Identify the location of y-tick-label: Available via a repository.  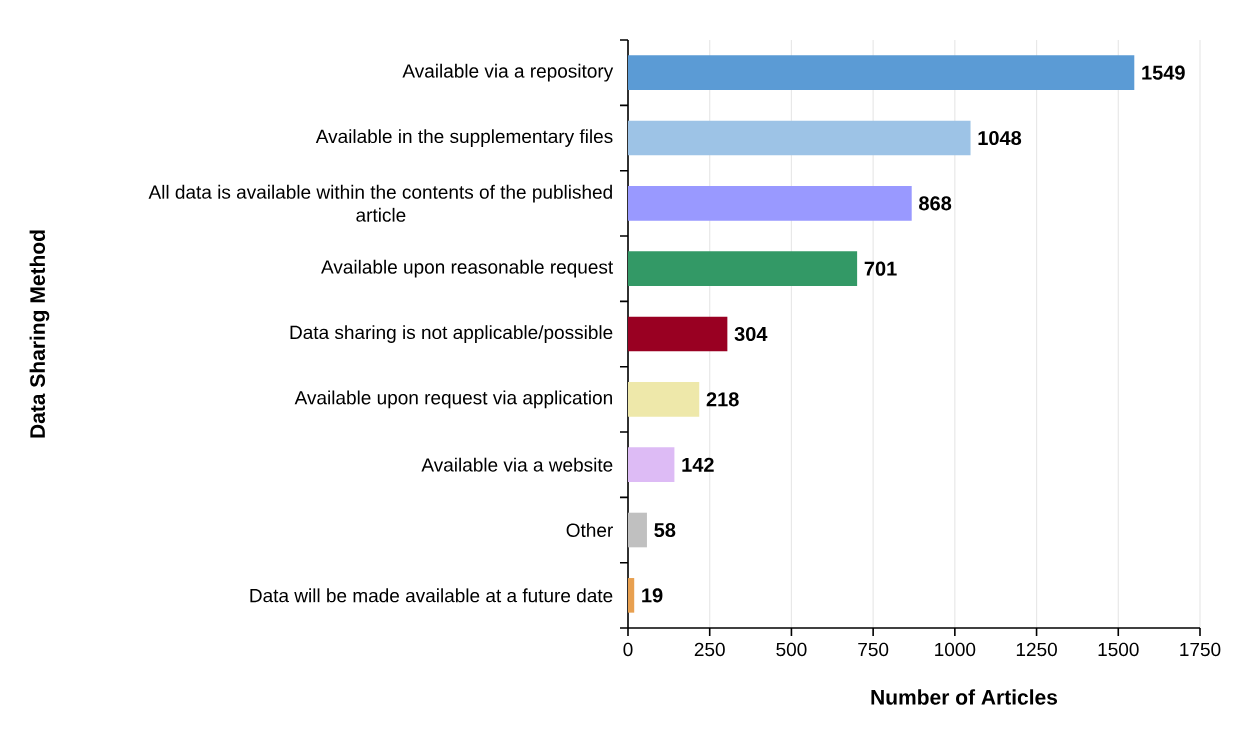
(508, 72).